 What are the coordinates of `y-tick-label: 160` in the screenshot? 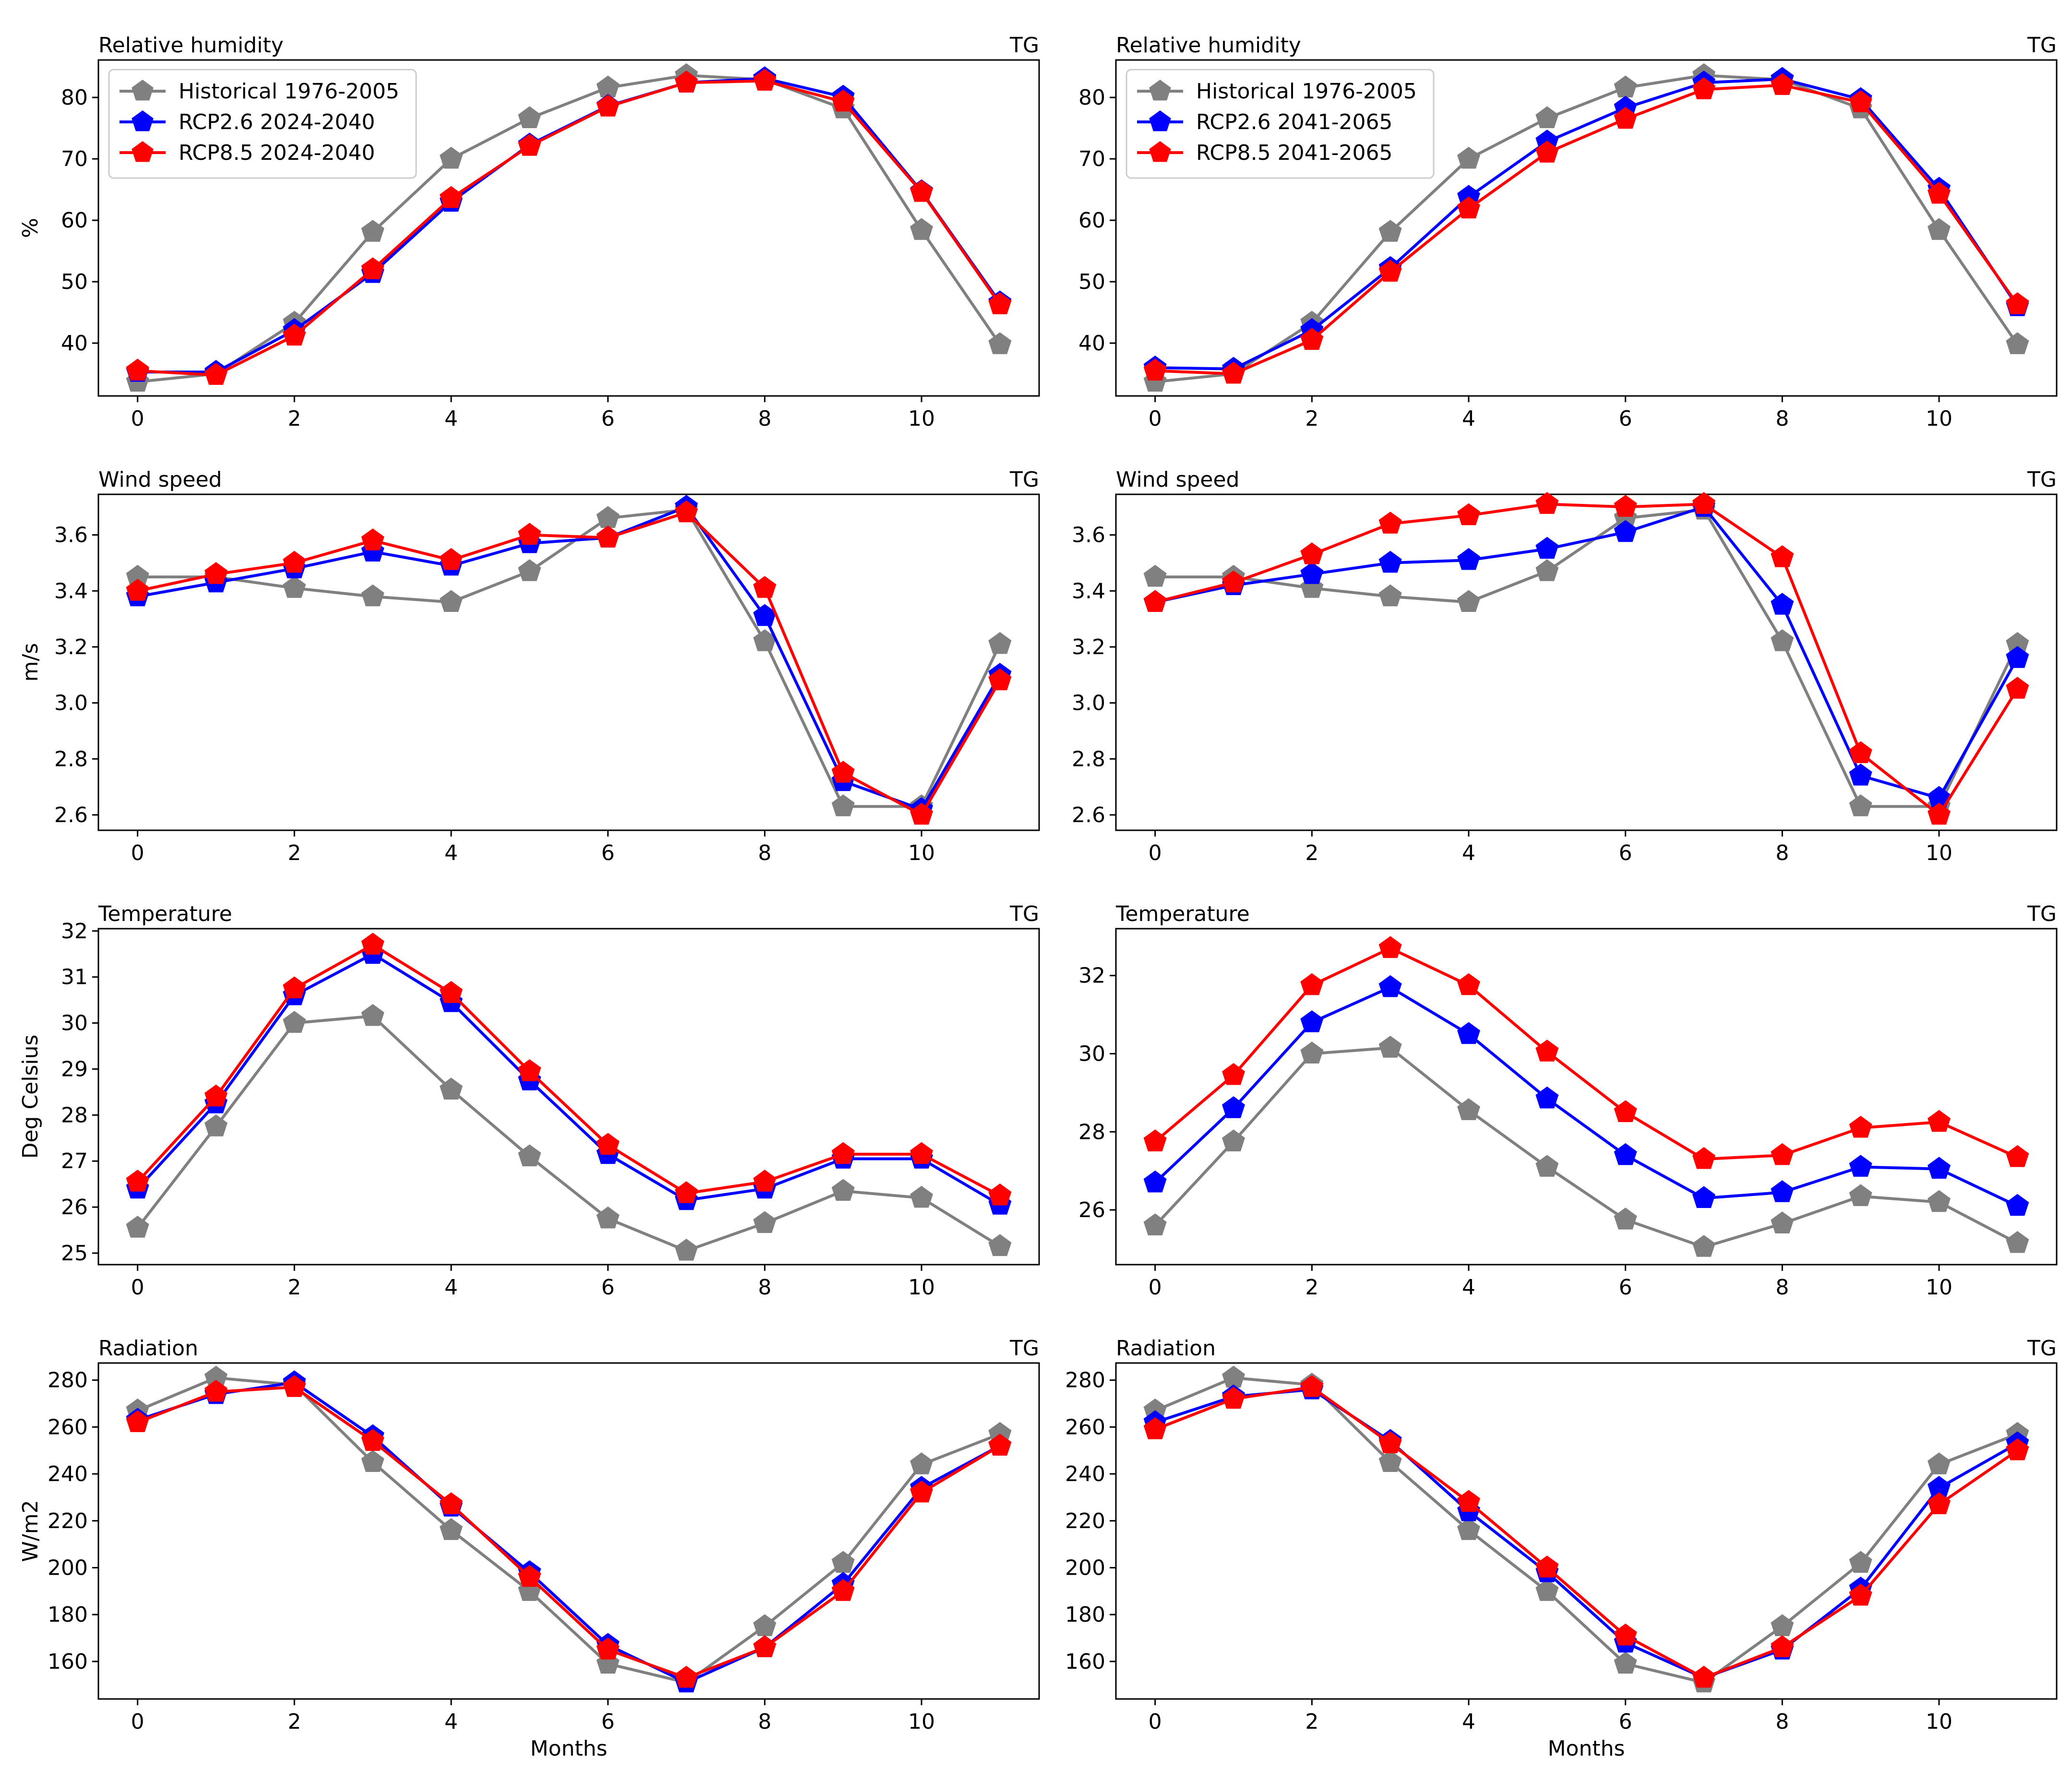 It's located at (68, 1662).